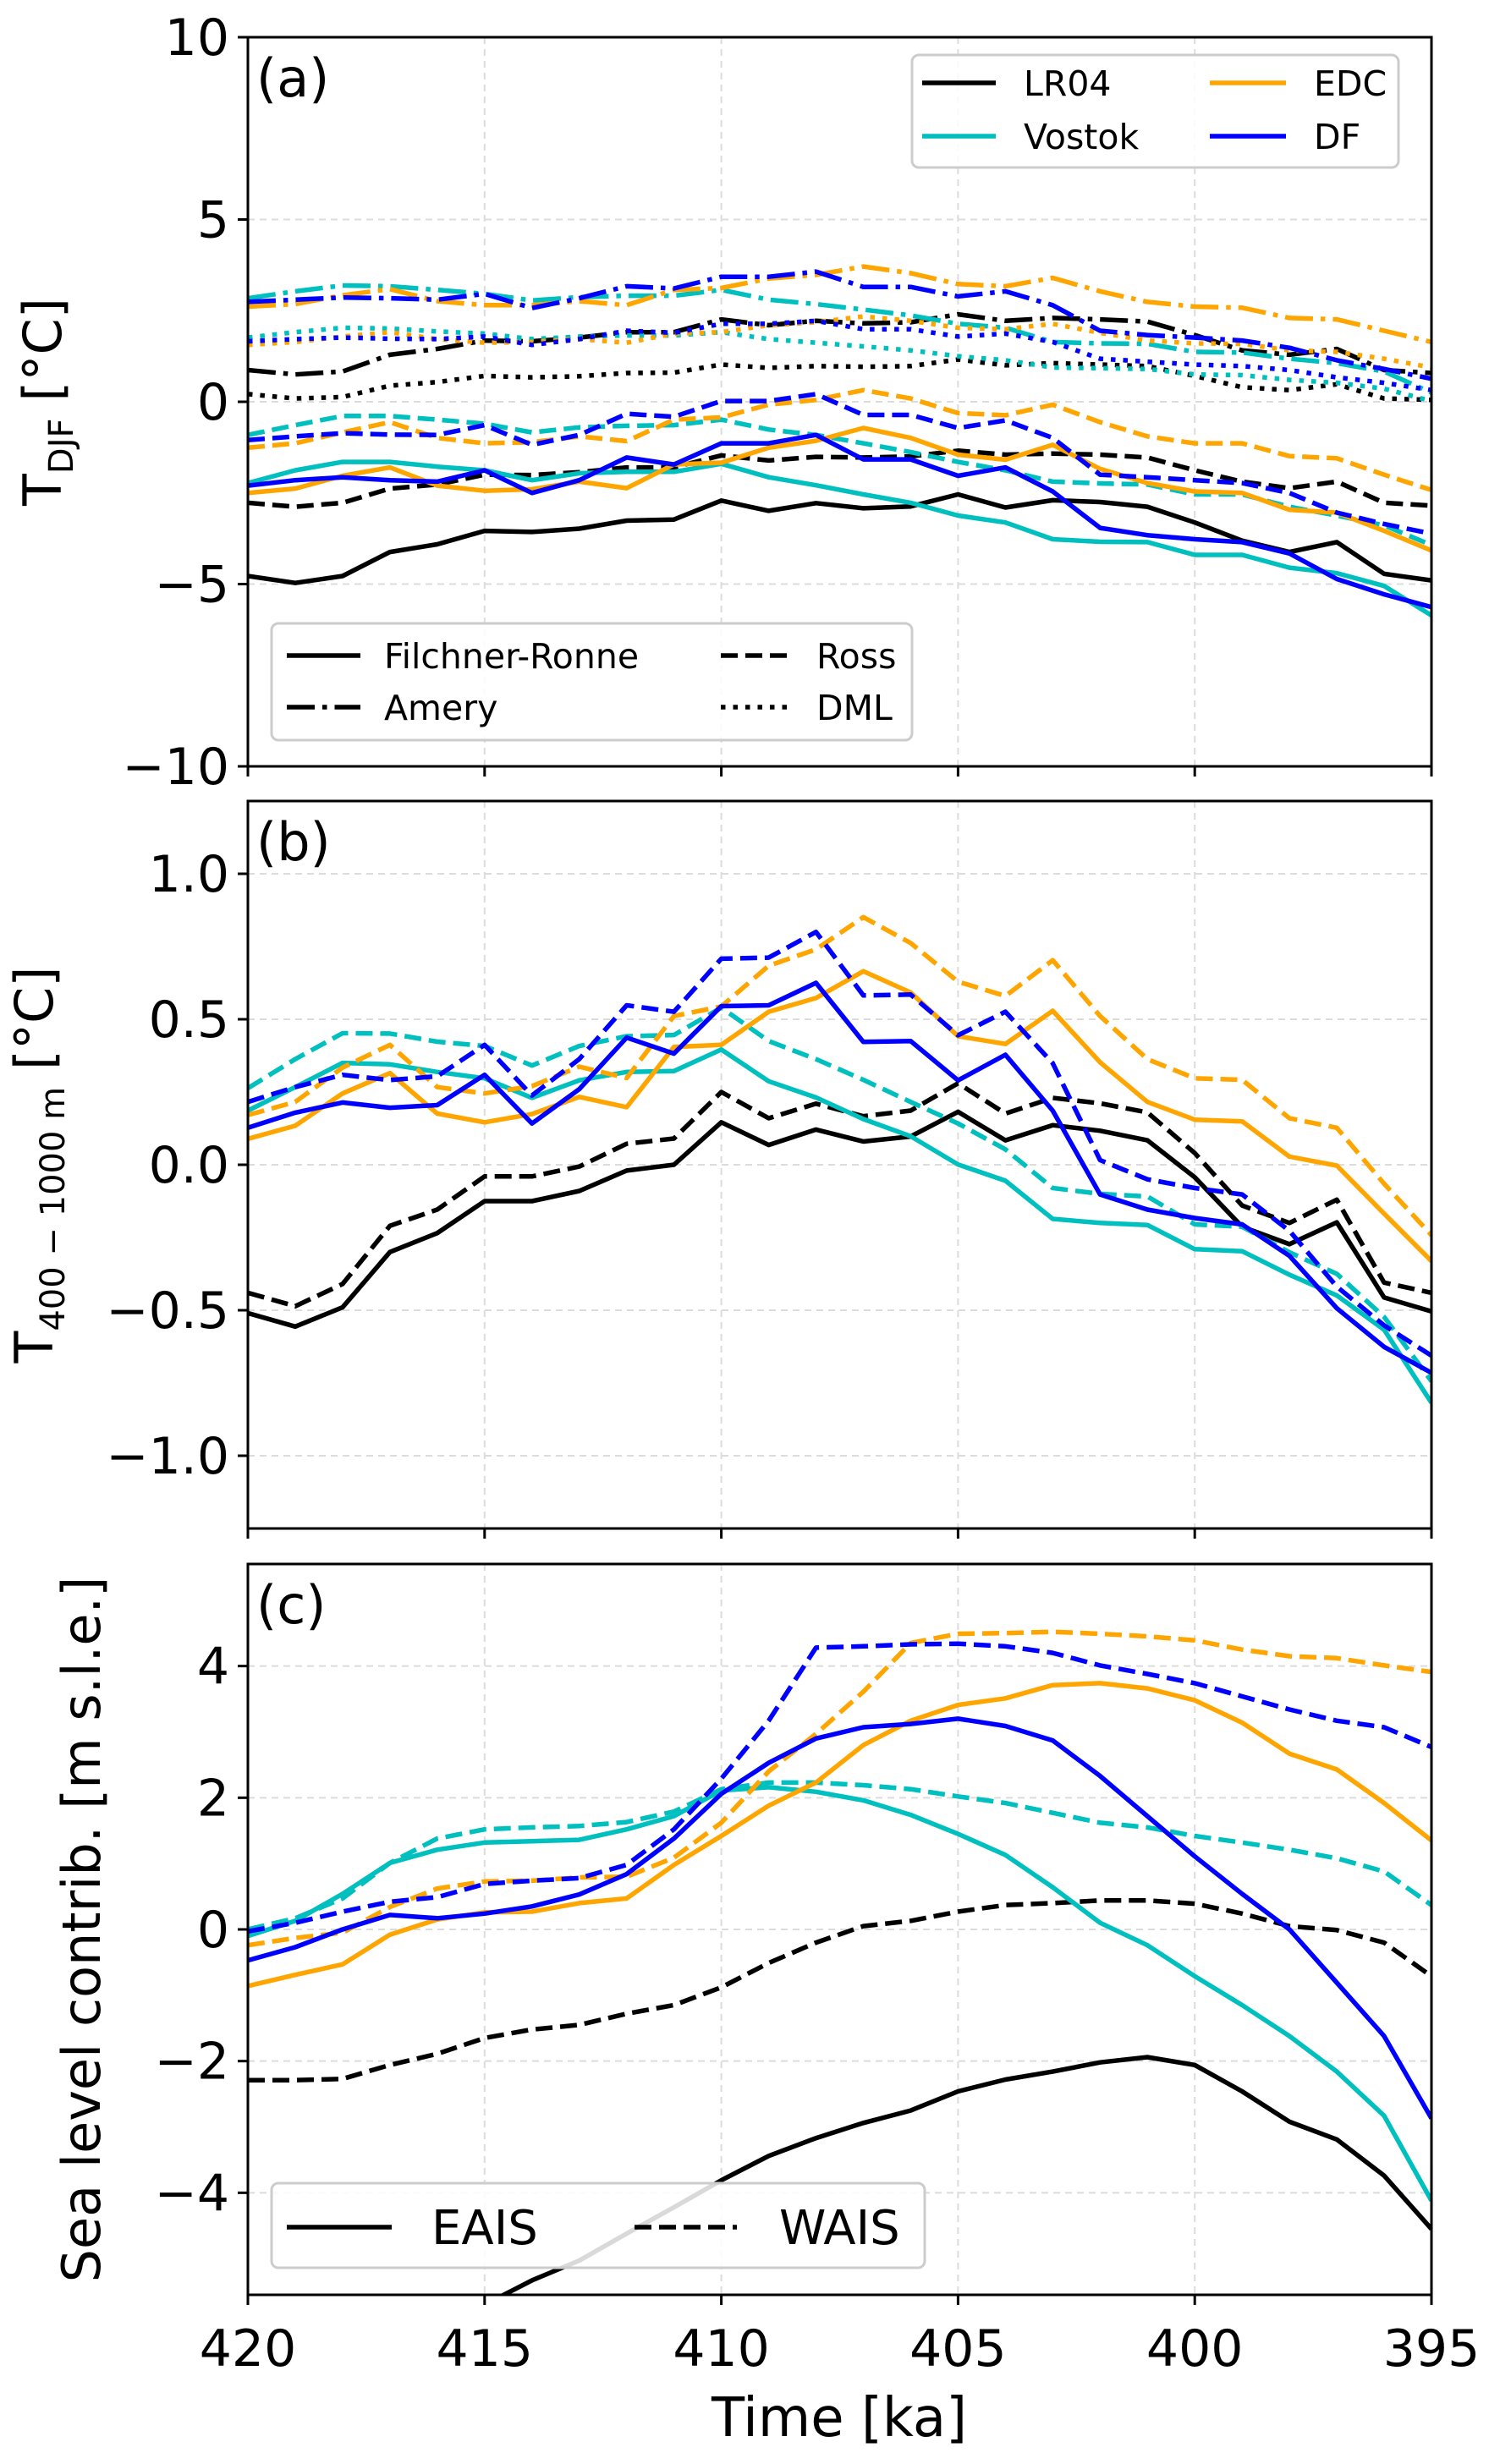 This screenshot has width=1500, height=2464. Describe the element at coordinates (167, 1457) in the screenshot. I see `y-tick-label: −1.0` at that location.